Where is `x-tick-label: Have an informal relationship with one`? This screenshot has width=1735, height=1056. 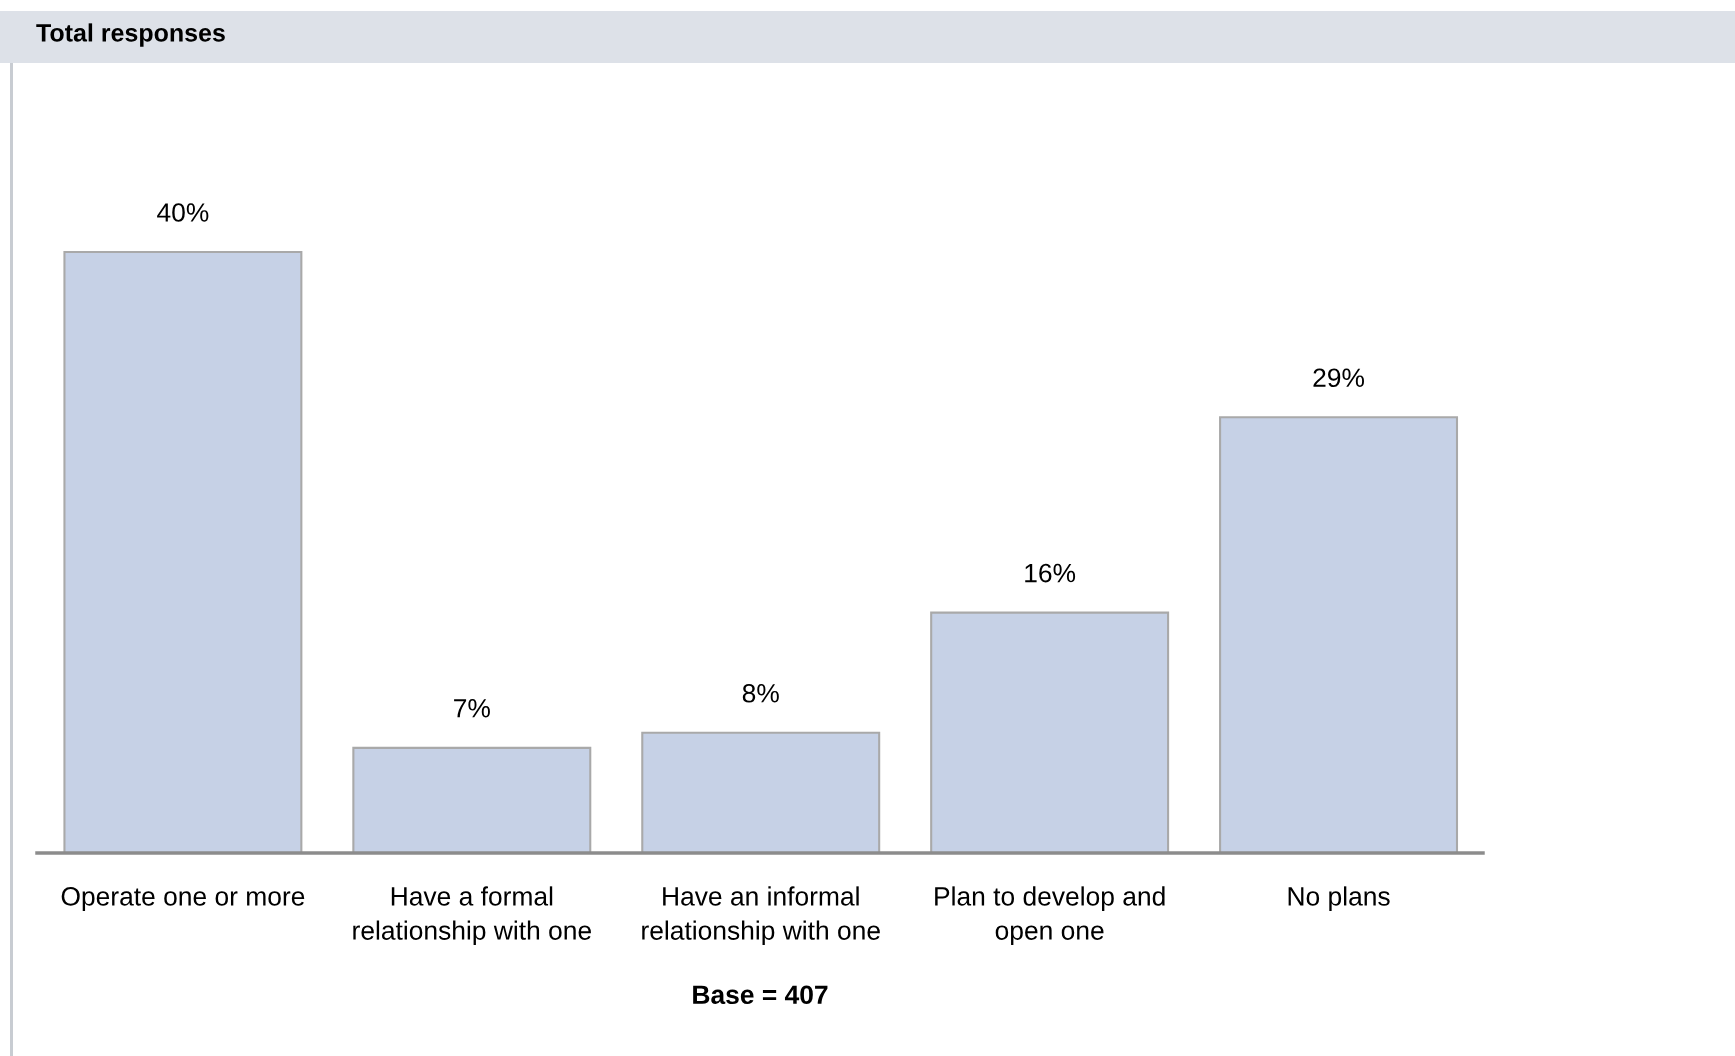
x-tick-label: Have an informal relationship with one is located at coordinates (761, 916).